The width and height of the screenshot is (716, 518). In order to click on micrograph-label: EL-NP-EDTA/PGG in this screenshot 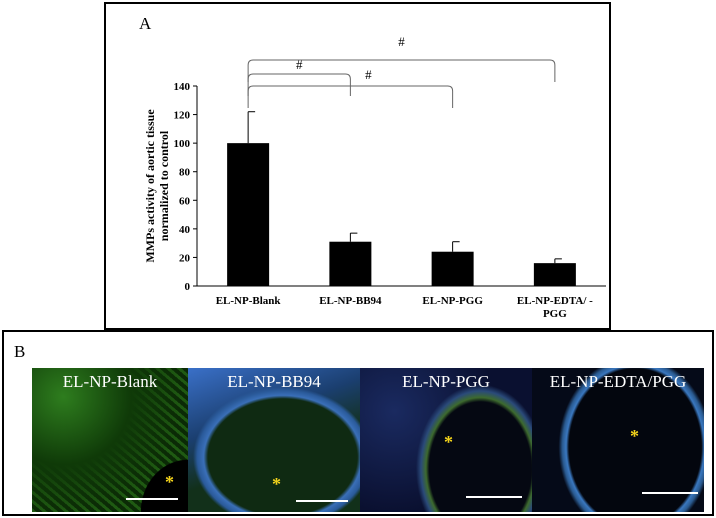, I will do `click(618, 381)`.